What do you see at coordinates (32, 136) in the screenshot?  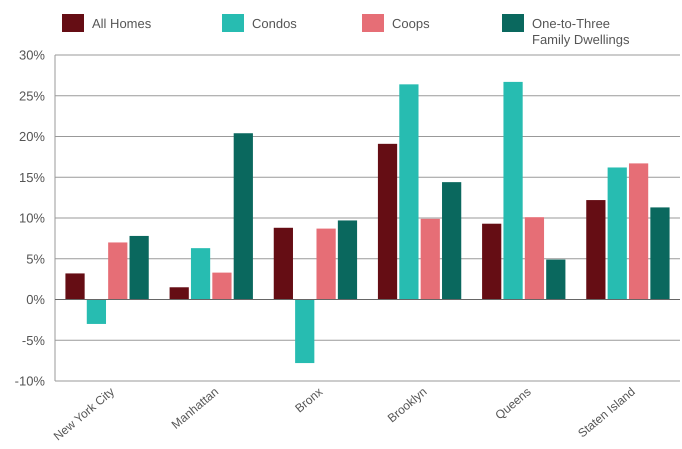 I see `y-tick-label: 20%` at bounding box center [32, 136].